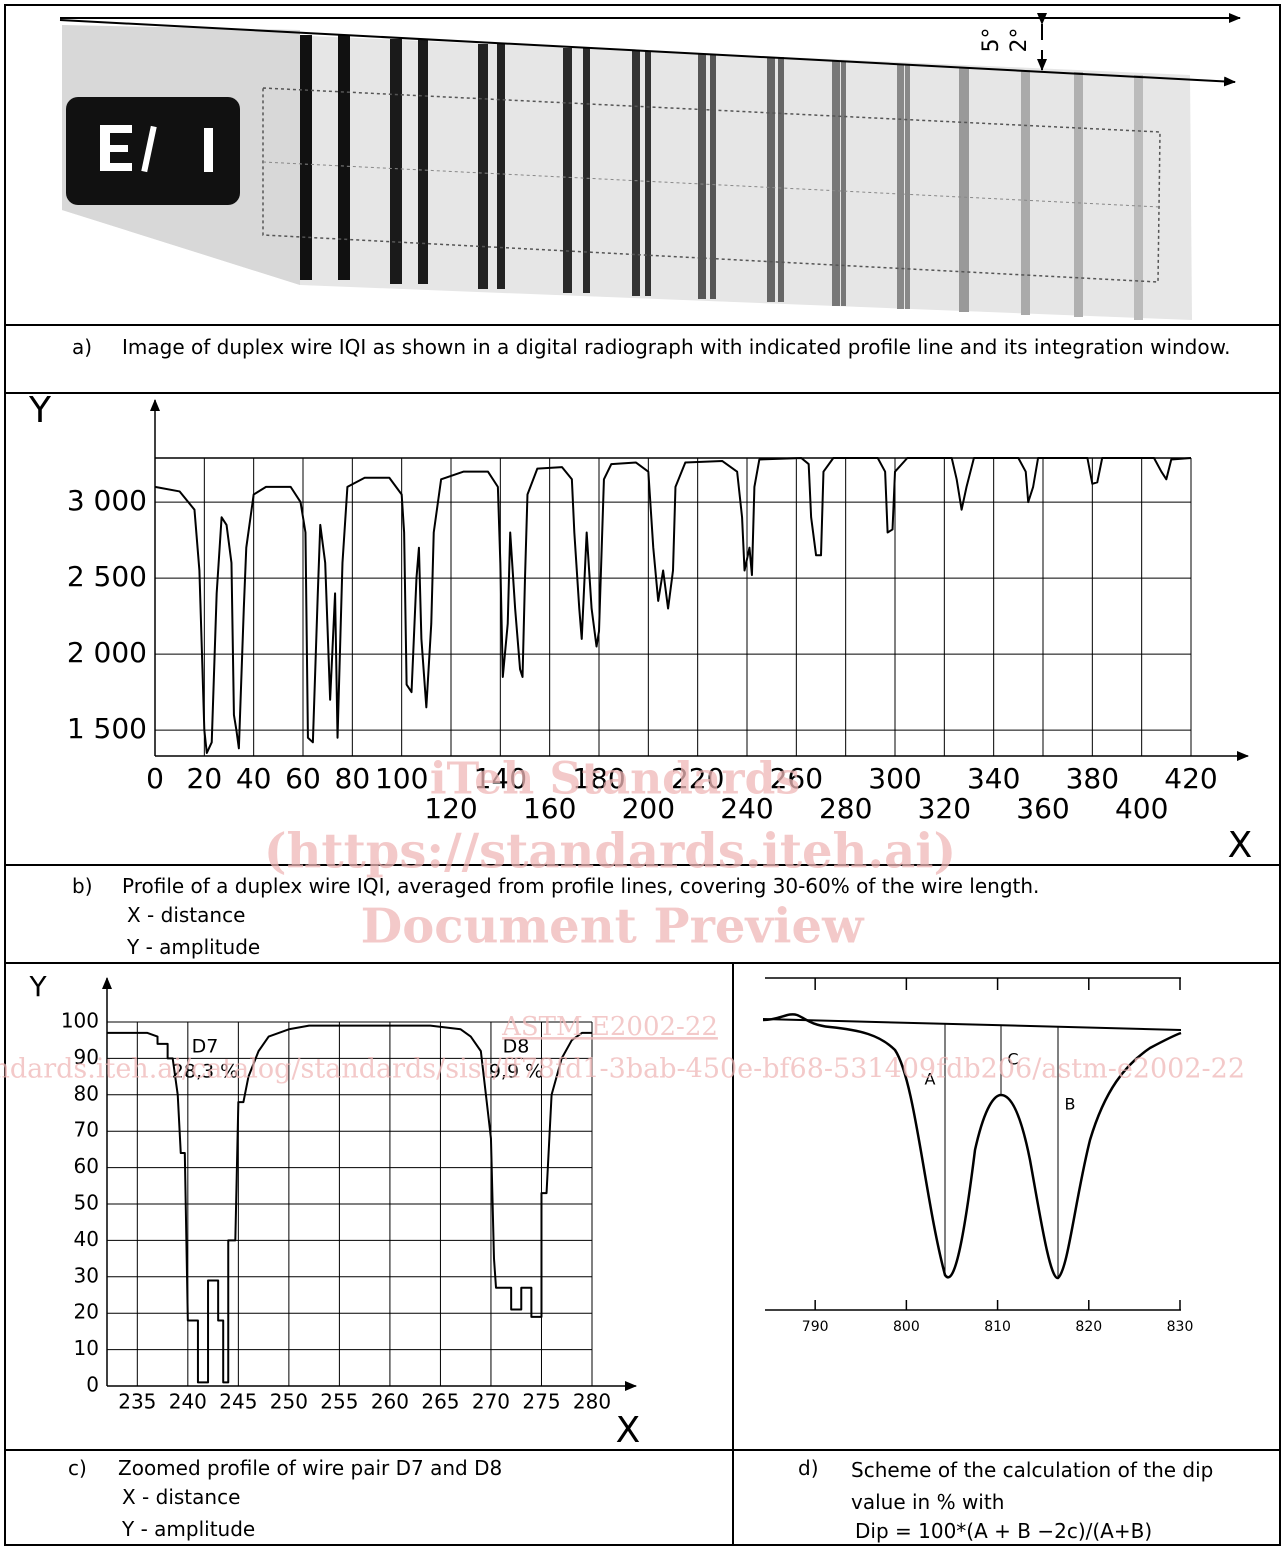 Image resolution: width=1283 pixels, height=1547 pixels. Describe the element at coordinates (155, 778) in the screenshot. I see `x-tick-label: 0` at that location.